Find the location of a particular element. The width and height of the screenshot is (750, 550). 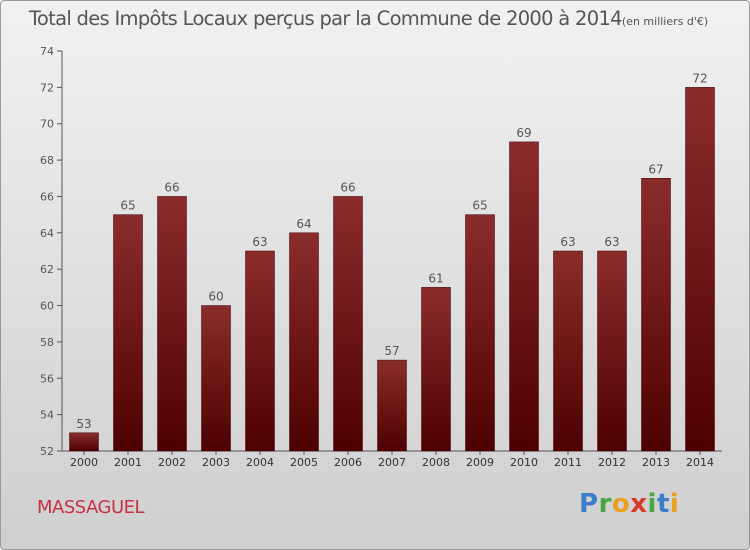

data-label: 60 is located at coordinates (215, 297).